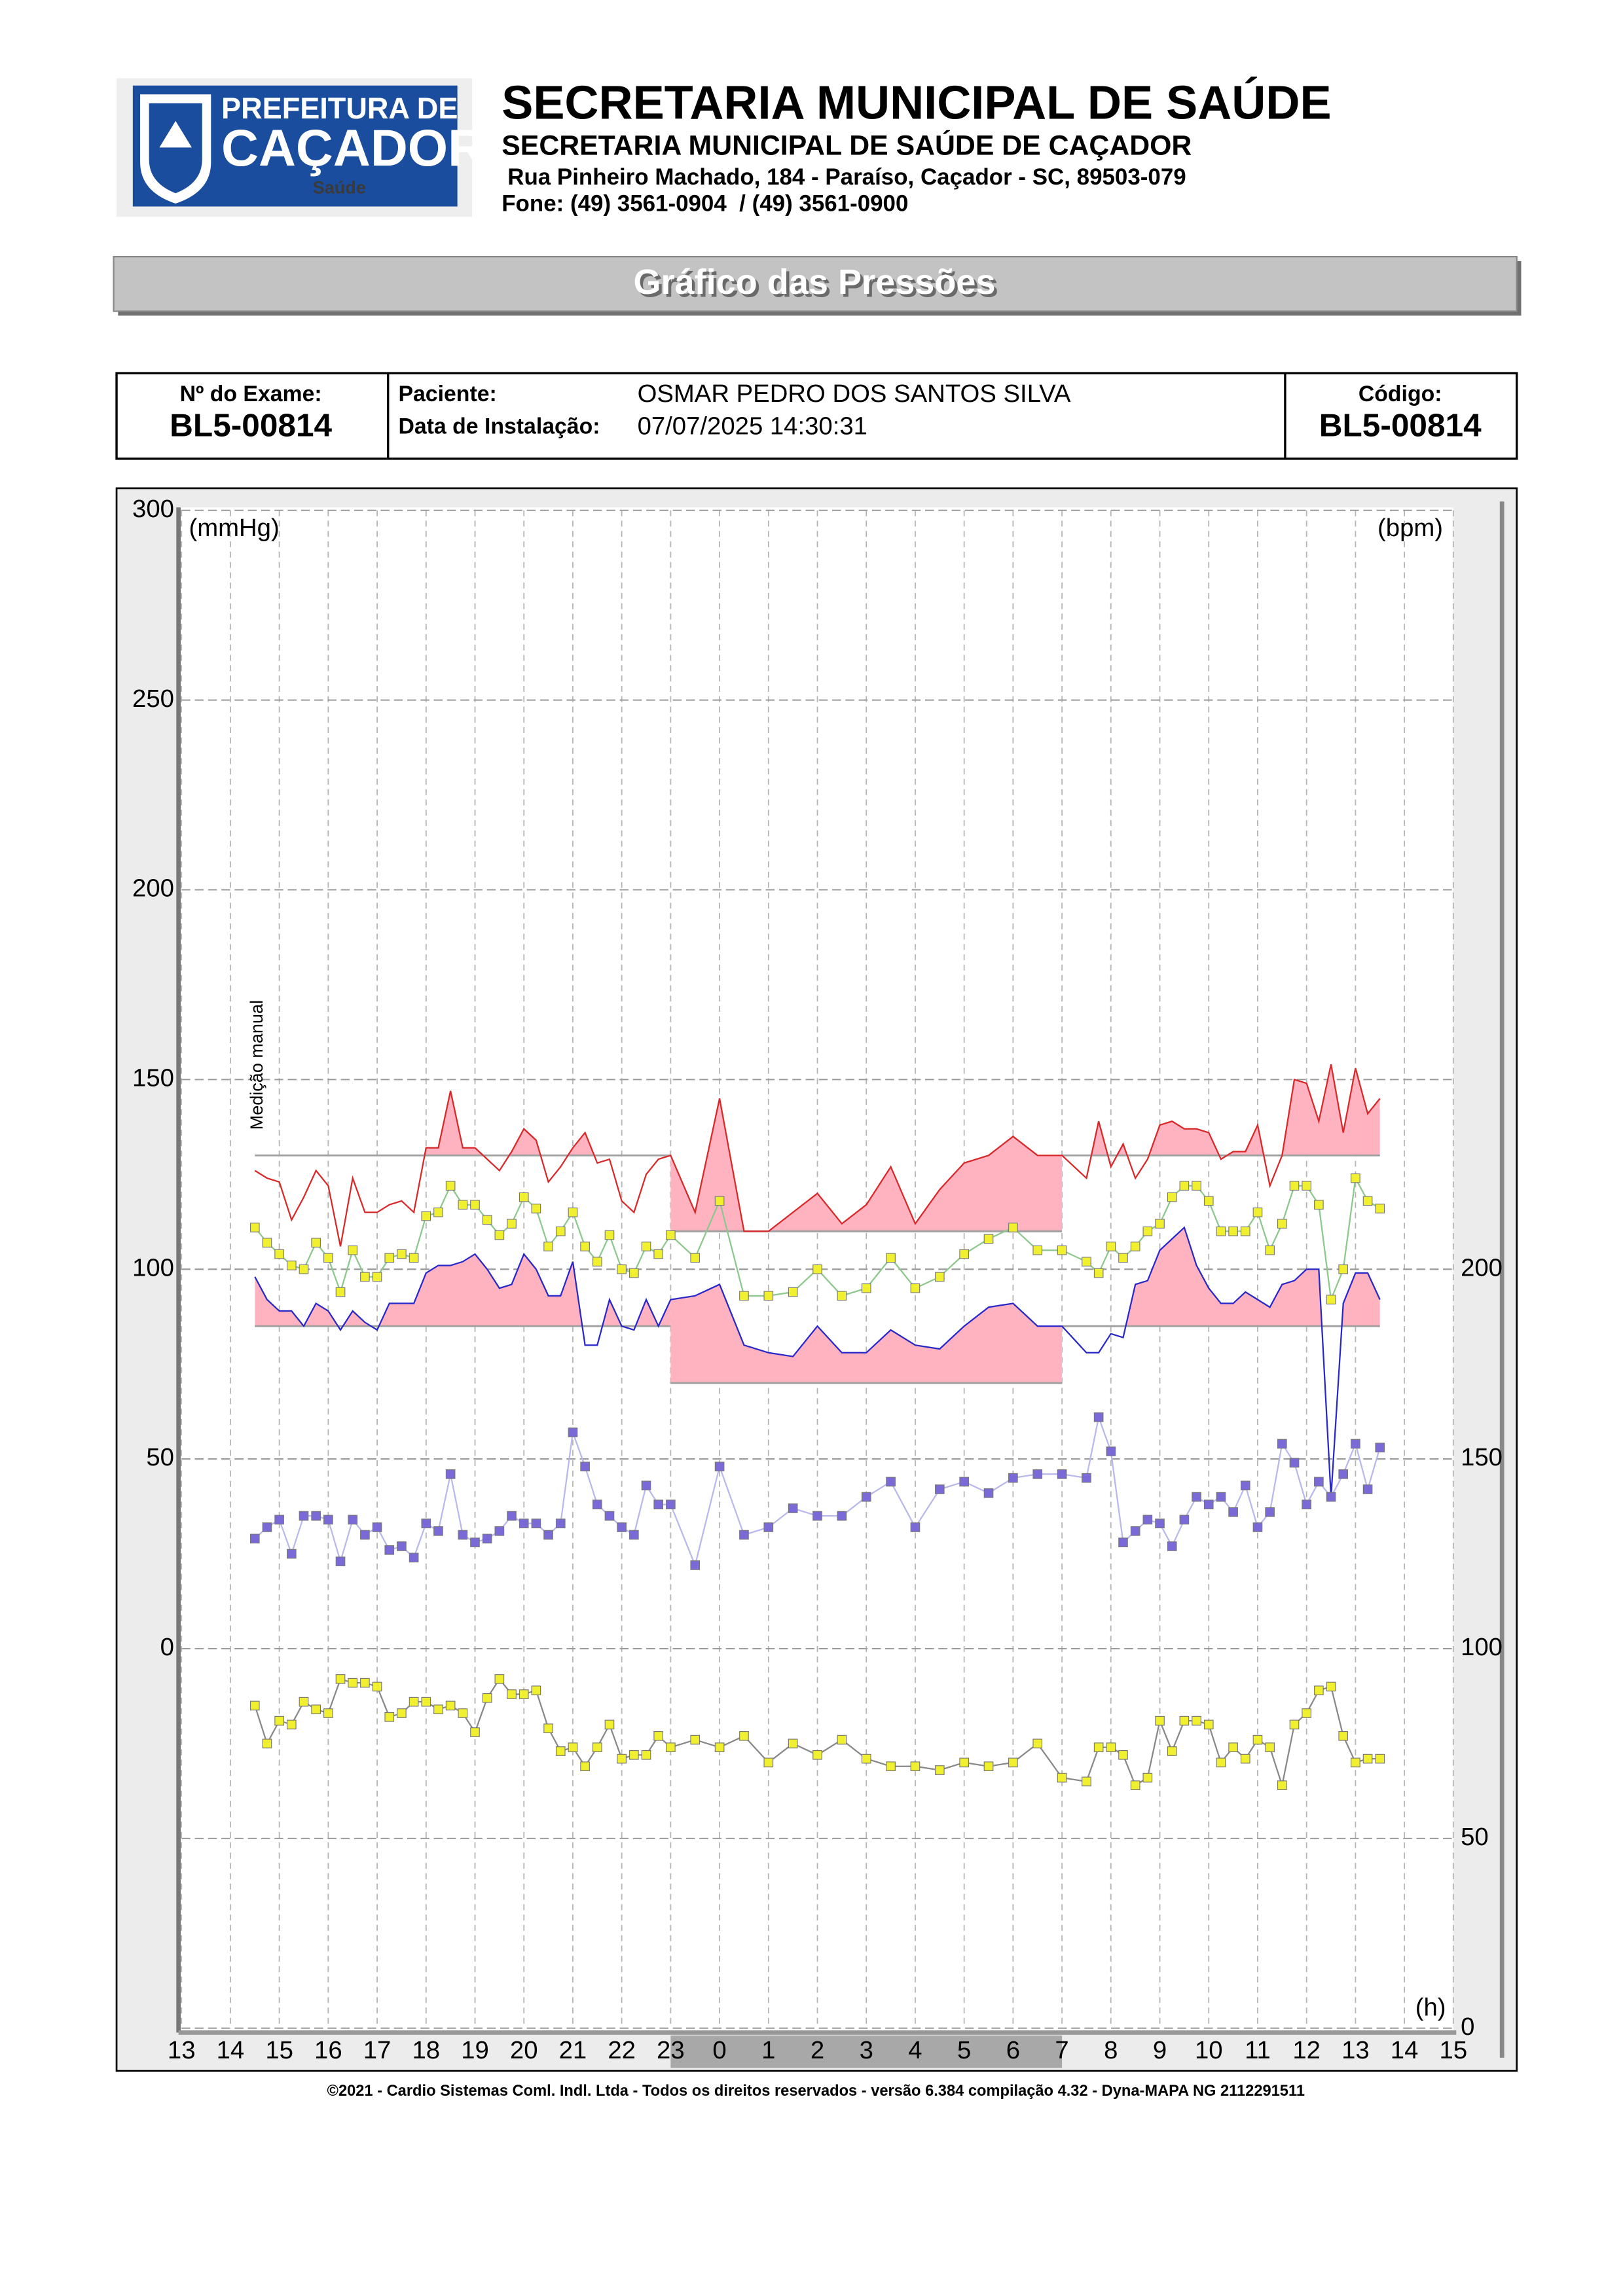 This screenshot has width=1623, height=2296. I want to click on y2-tick-label: 50, so click(1475, 1837).